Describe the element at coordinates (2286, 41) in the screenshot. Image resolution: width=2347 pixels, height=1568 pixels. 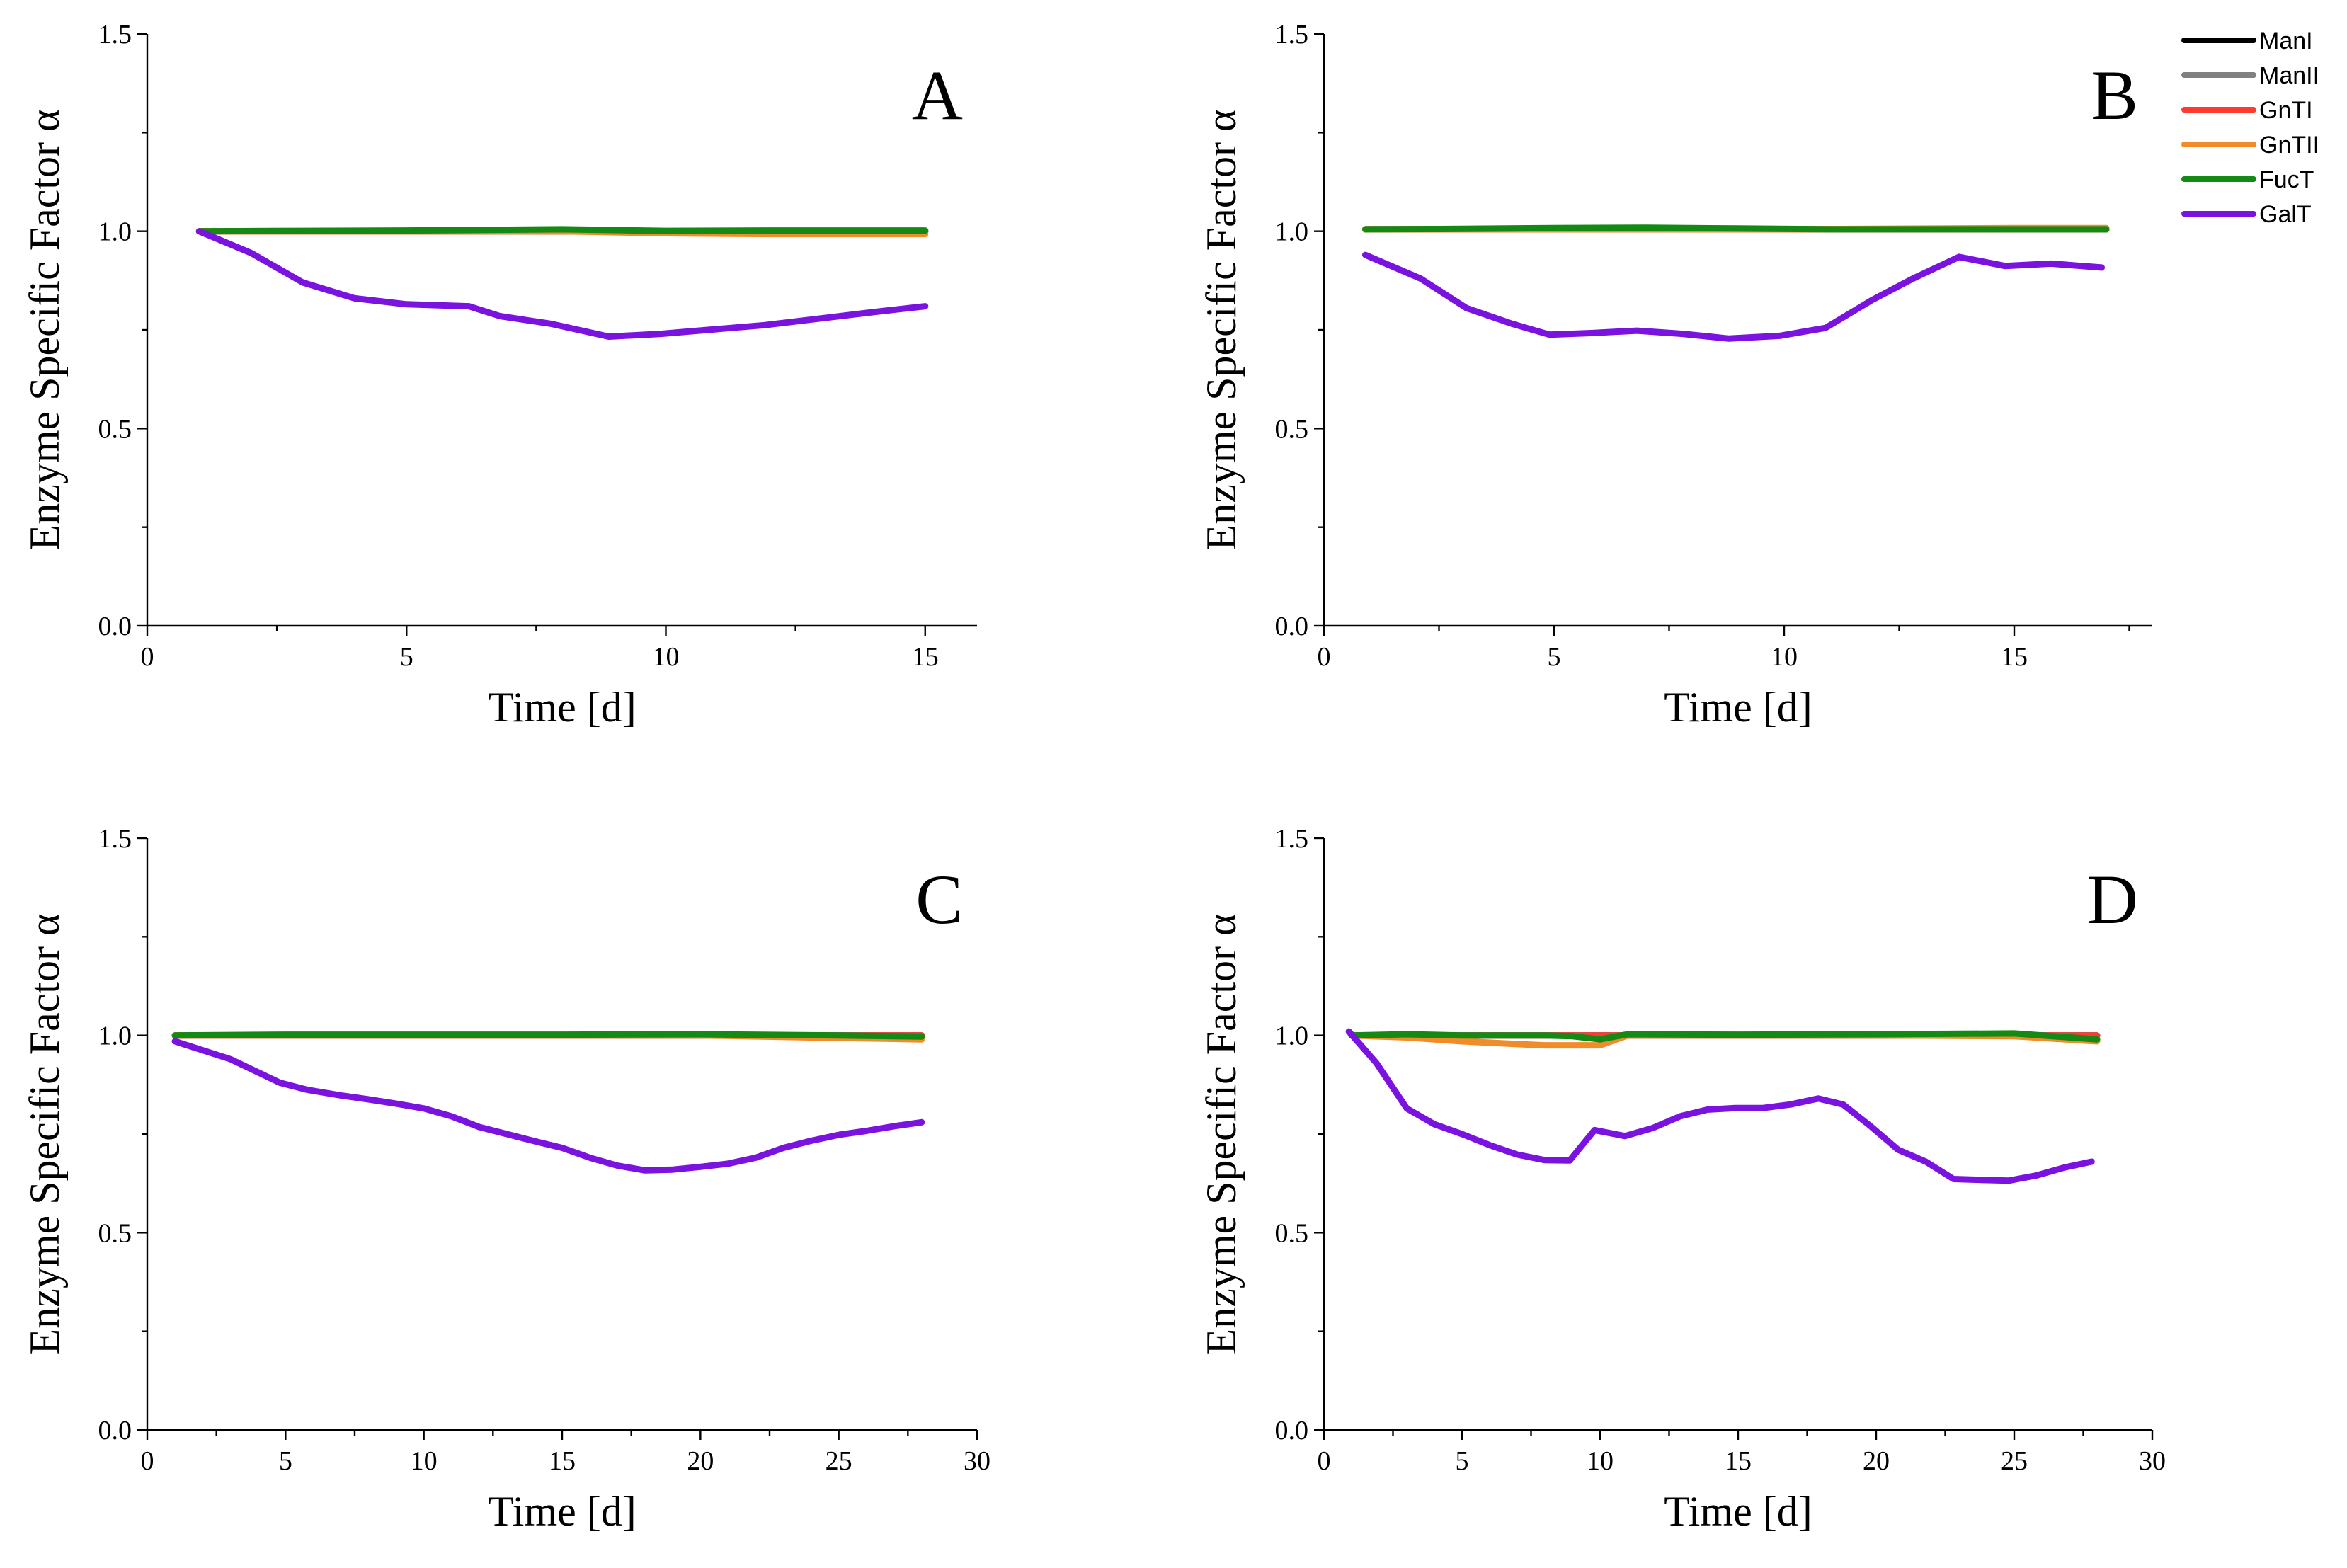
I see `legend-label: ManI` at that location.